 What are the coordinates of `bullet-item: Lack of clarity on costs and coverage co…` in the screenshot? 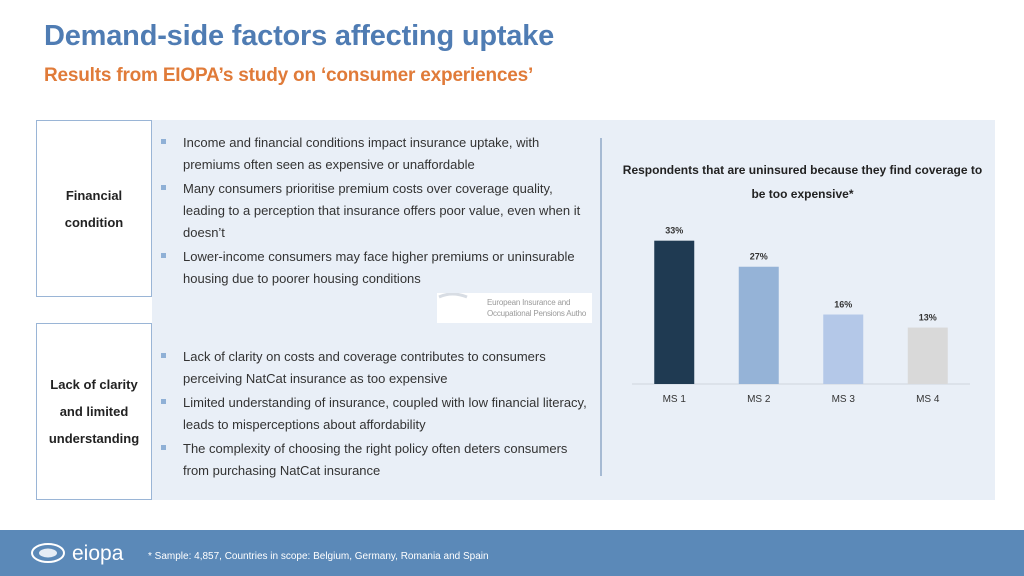 It's located at (375, 368).